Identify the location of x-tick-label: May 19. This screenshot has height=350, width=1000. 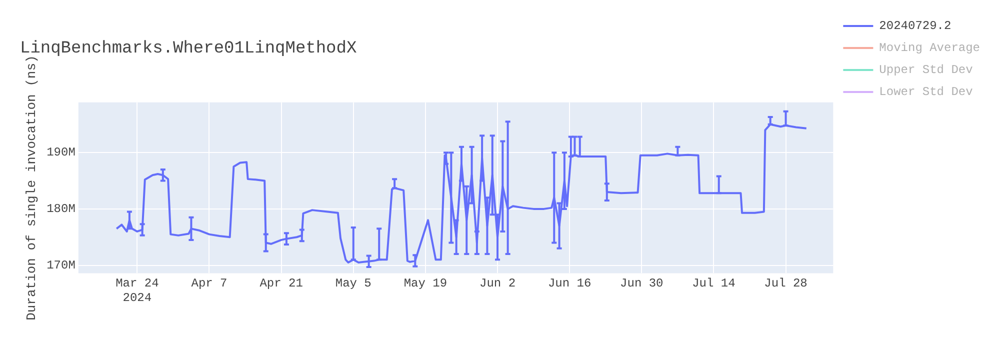
(426, 283).